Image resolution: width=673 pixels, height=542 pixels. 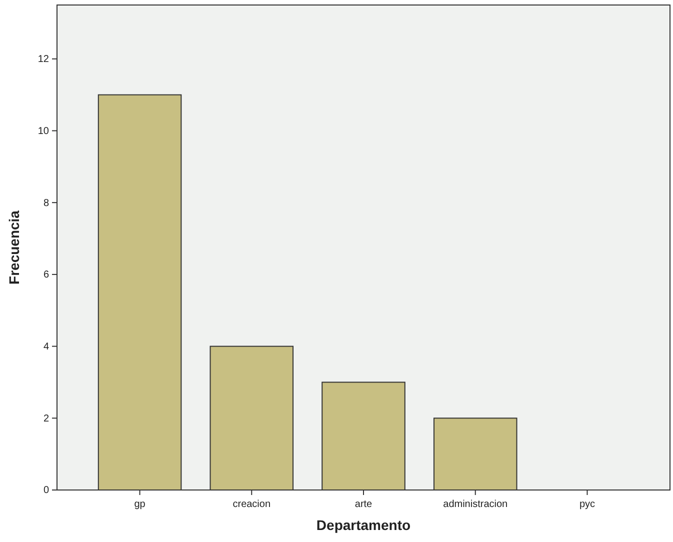 What do you see at coordinates (363, 525) in the screenshot?
I see `x-axis-title: Departamento` at bounding box center [363, 525].